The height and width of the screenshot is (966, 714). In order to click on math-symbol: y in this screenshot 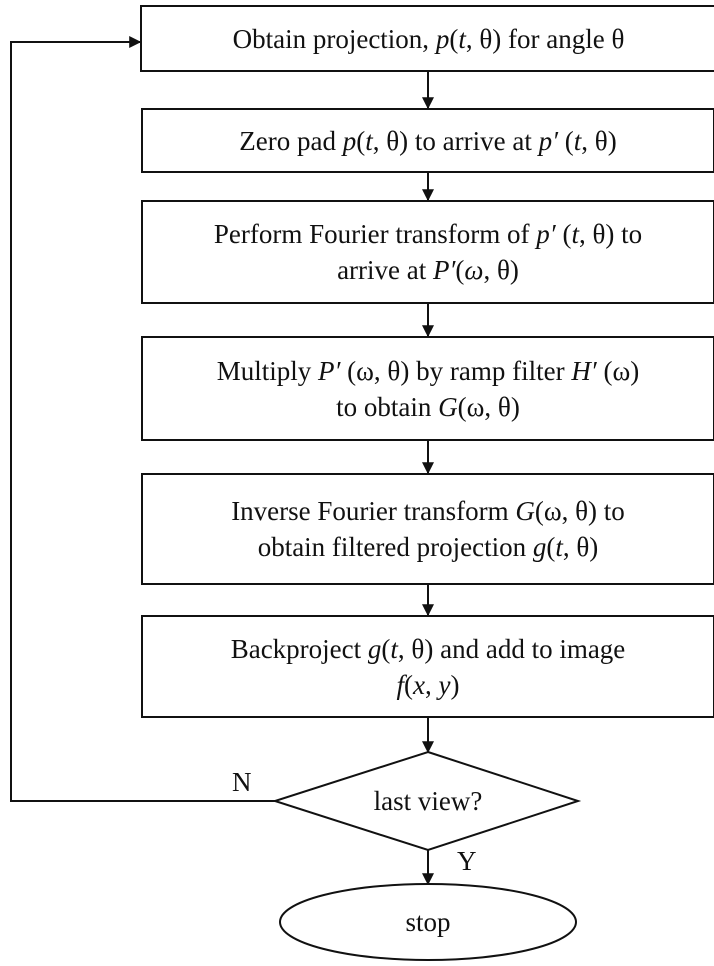, I will do `click(444, 684)`.